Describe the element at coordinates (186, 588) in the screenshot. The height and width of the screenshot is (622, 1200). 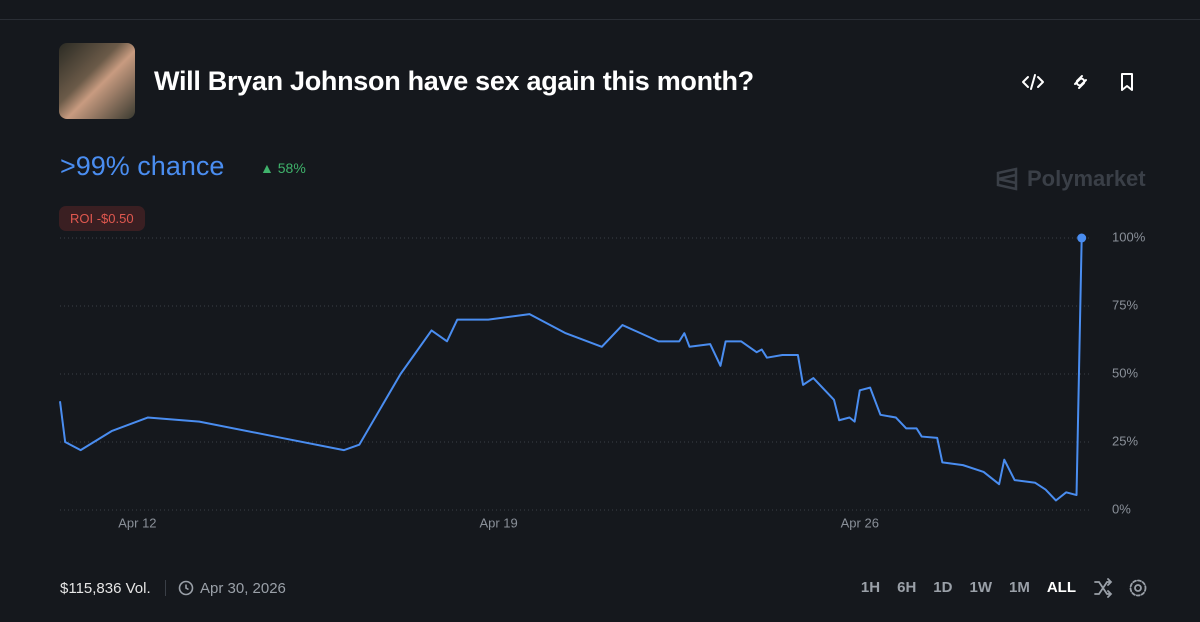
I see `clock-icon` at that location.